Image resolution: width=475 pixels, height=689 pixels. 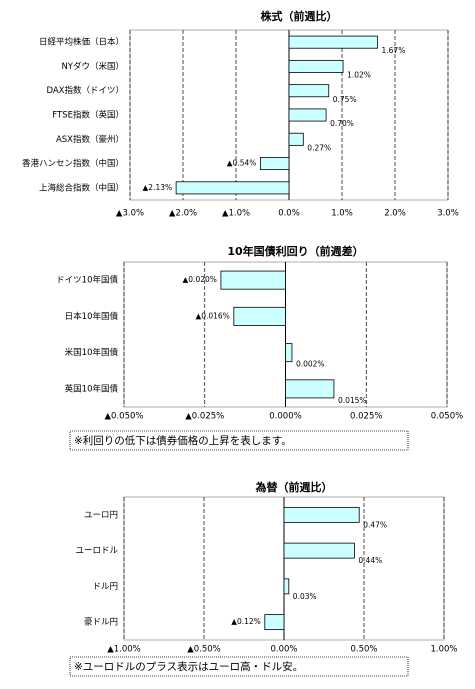 What do you see at coordinates (236, 214) in the screenshot?
I see `x-tick-label: ▲1.0%` at bounding box center [236, 214].